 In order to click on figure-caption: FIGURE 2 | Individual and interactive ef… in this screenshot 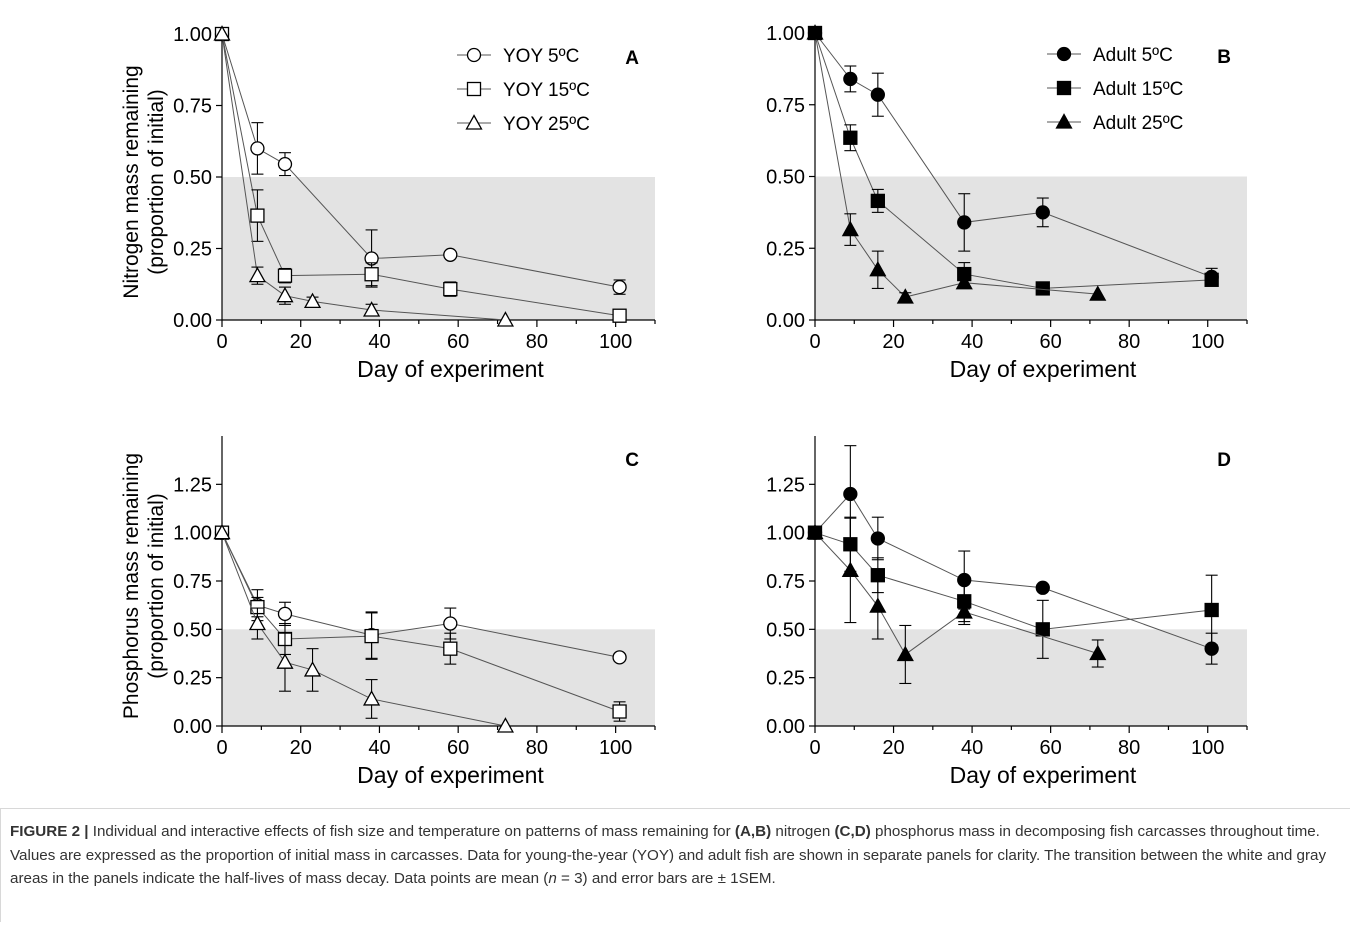, I will do `click(677, 855)`.